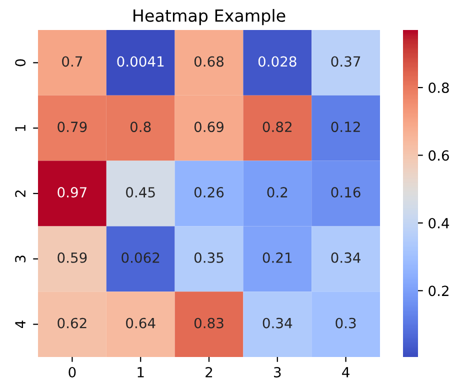 The width and height of the screenshot is (453, 387). What do you see at coordinates (438, 155) in the screenshot?
I see `color-bar-label: 0.6` at bounding box center [438, 155].